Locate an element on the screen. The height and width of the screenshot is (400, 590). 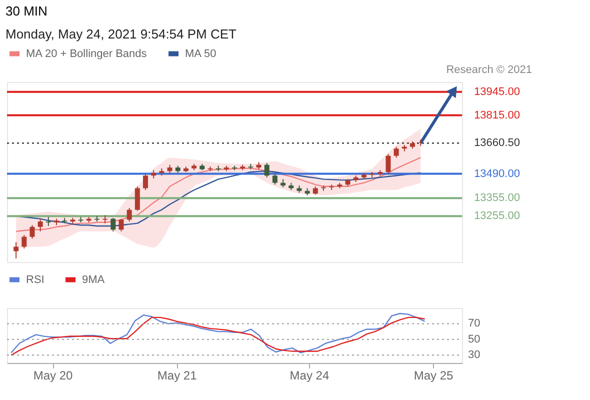
ref-line-label: 13945.00 is located at coordinates (497, 92).